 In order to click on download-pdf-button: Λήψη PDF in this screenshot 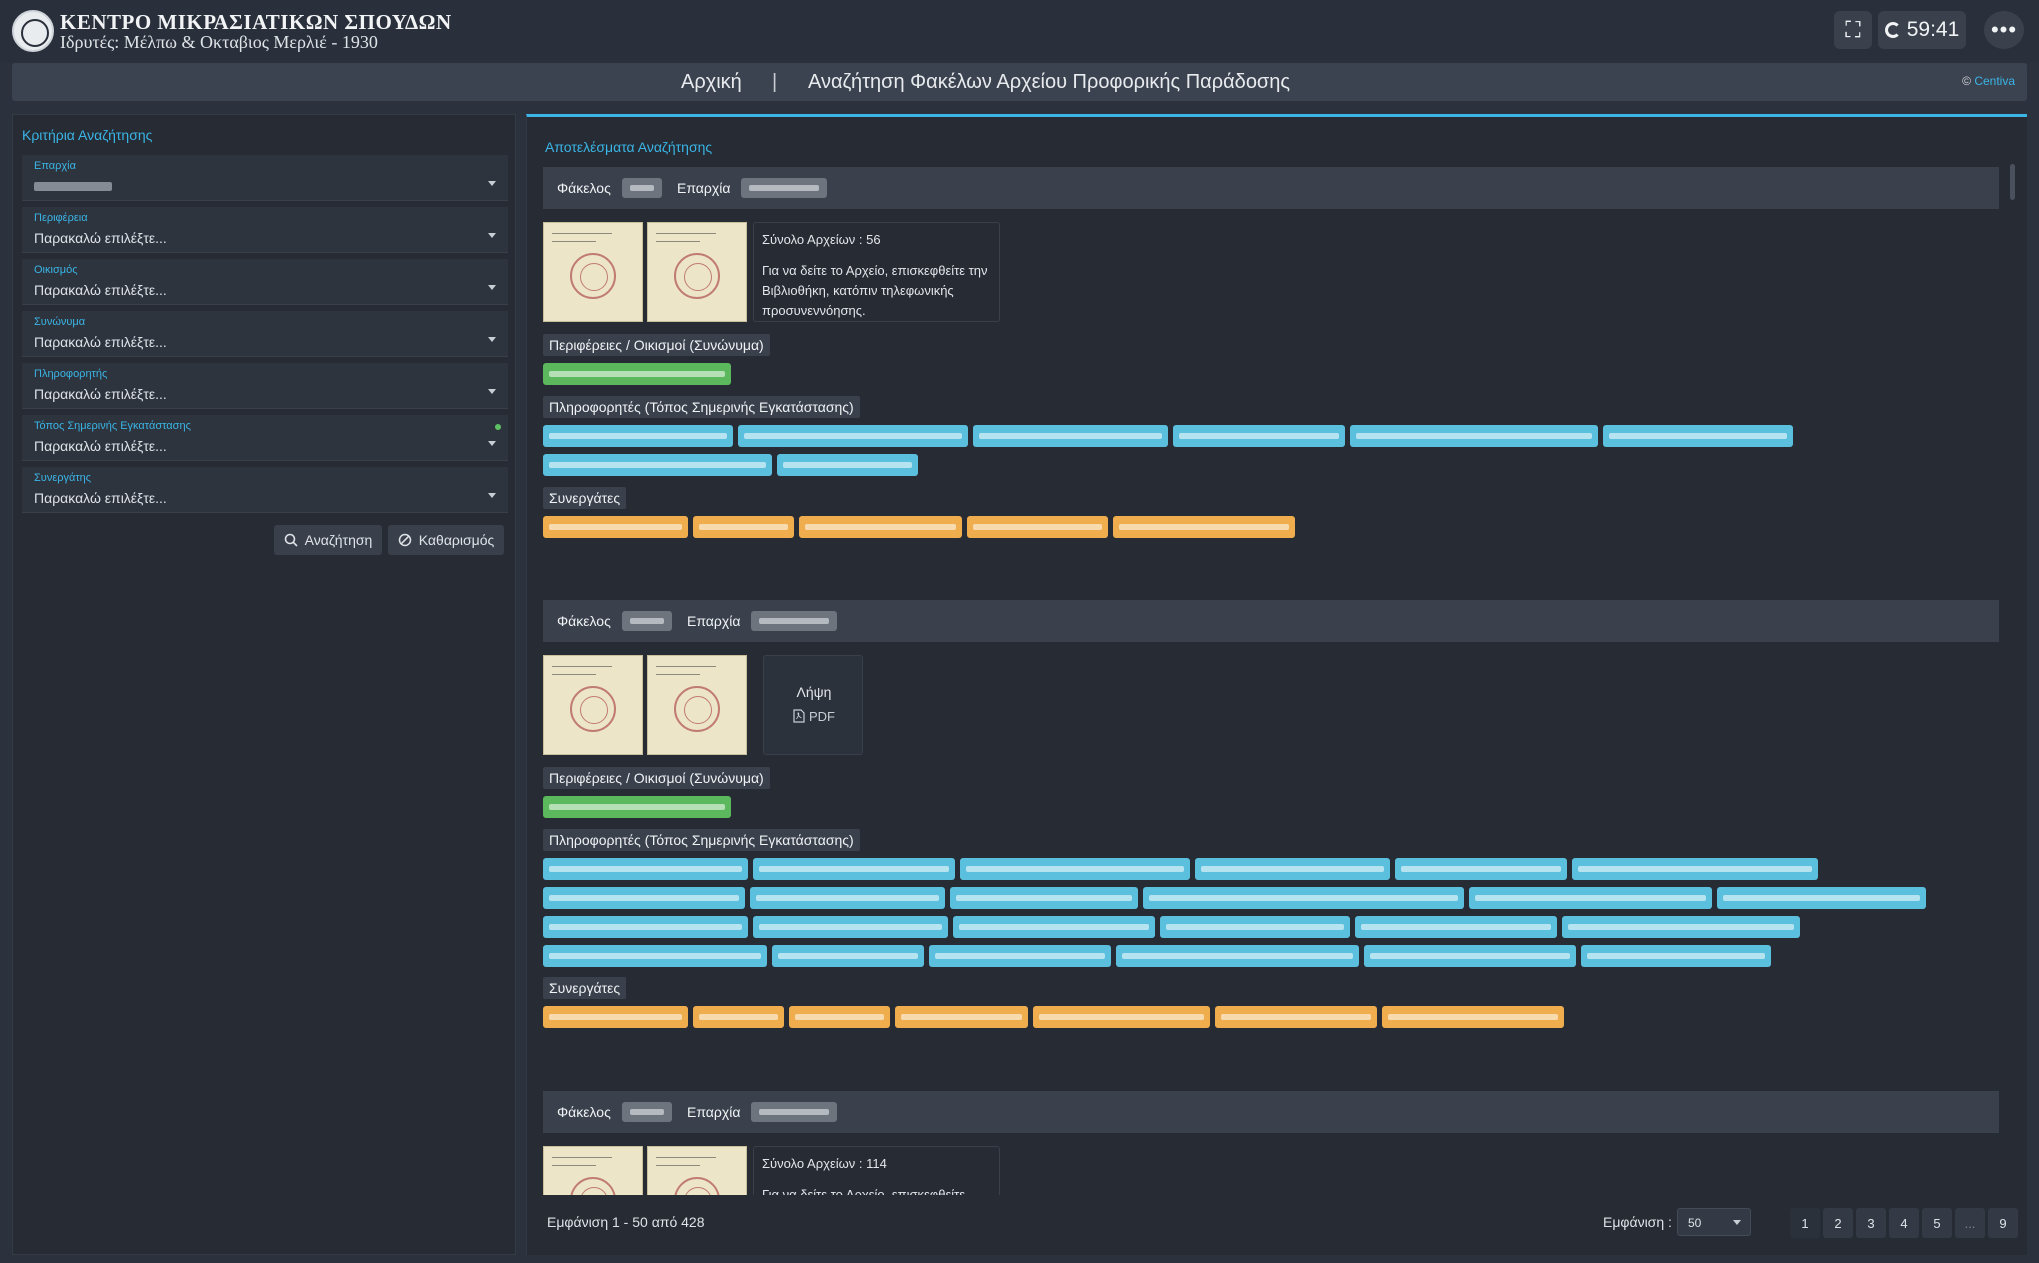, I will do `click(813, 705)`.